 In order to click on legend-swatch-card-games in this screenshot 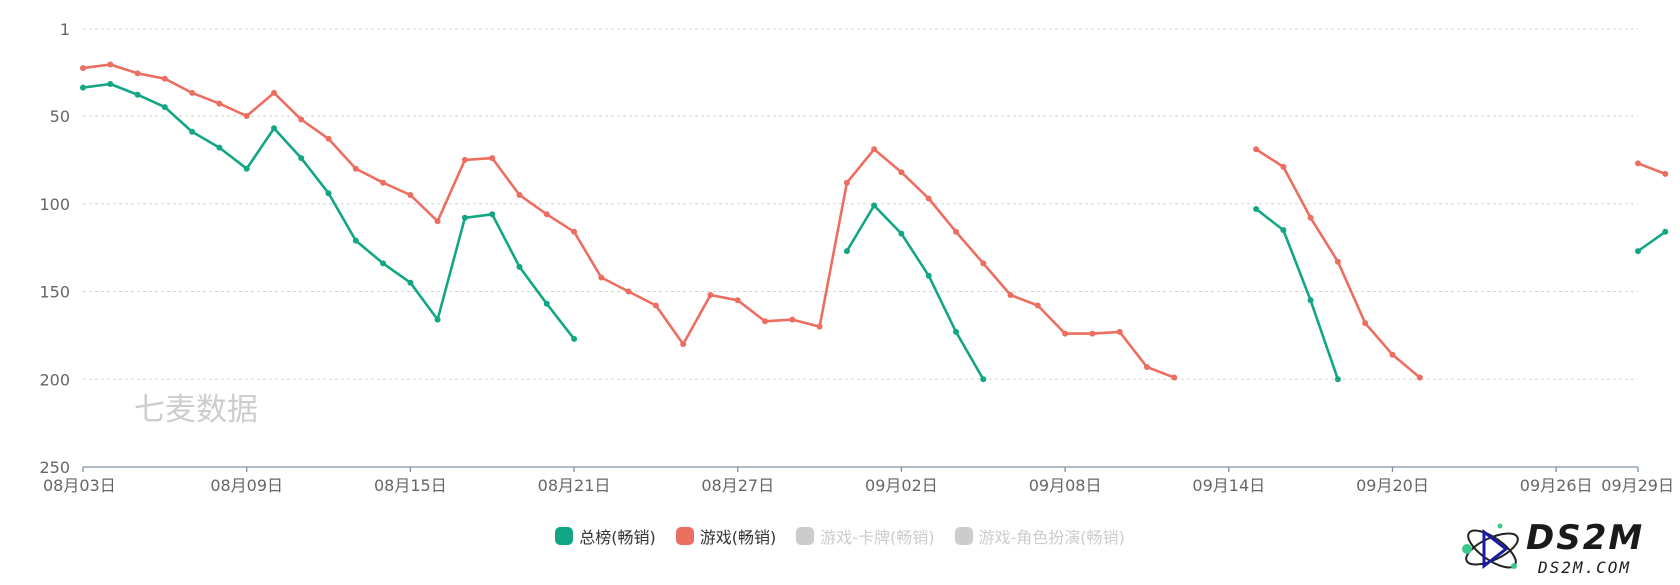, I will do `click(805, 536)`.